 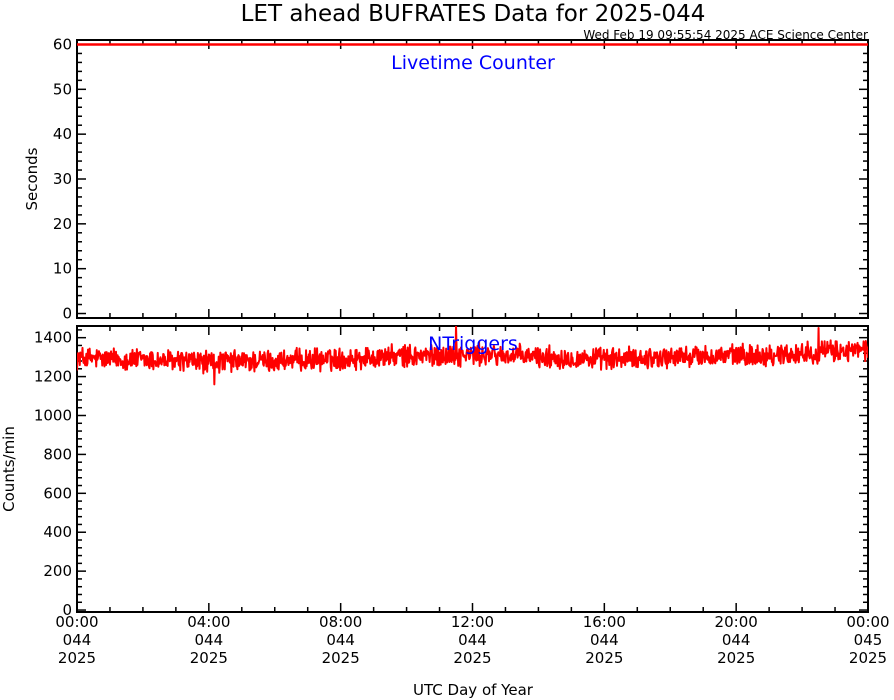 I want to click on xtick-time-label: 20:00, so click(x=736, y=622).